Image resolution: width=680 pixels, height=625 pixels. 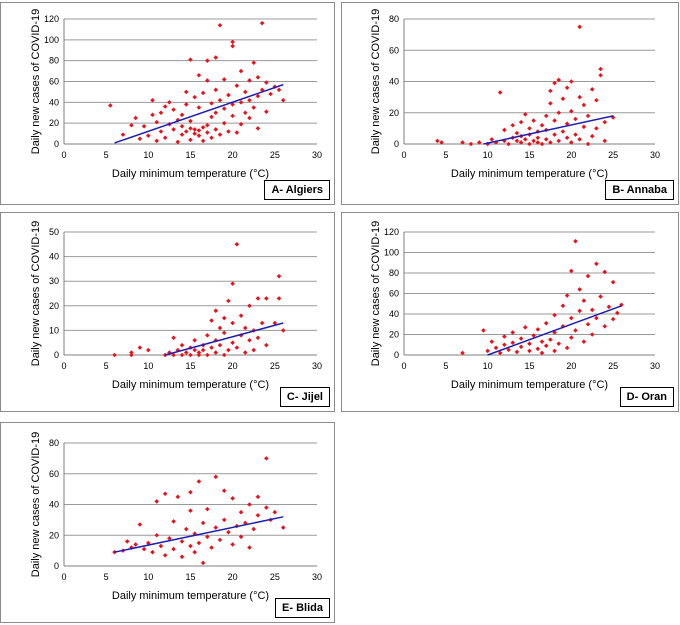 I want to click on panel-label: A- Algiers, so click(x=297, y=190).